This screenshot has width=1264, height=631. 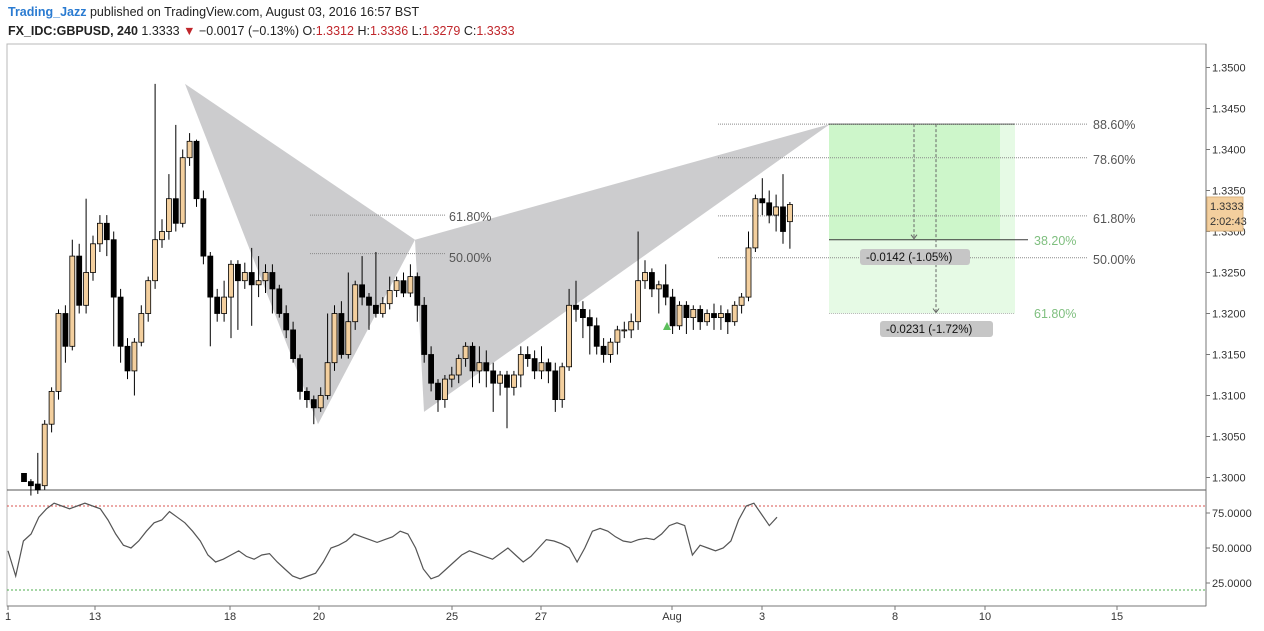 What do you see at coordinates (441, 31) in the screenshot?
I see `low-value: 1.3279` at bounding box center [441, 31].